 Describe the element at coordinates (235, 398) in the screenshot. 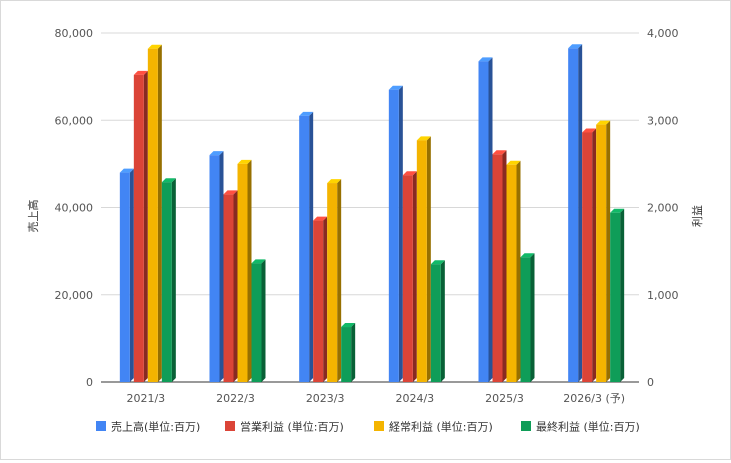

I see `x-tick-label: 2022/3` at that location.